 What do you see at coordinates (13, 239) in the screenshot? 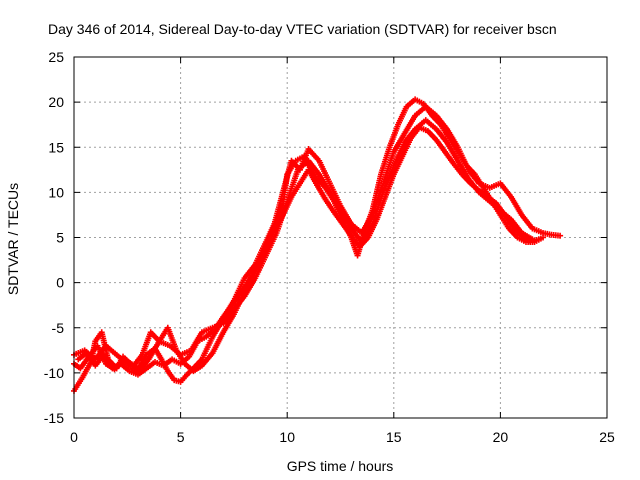
I see `y-axis-label: SDTVAR / TECUs` at bounding box center [13, 239].